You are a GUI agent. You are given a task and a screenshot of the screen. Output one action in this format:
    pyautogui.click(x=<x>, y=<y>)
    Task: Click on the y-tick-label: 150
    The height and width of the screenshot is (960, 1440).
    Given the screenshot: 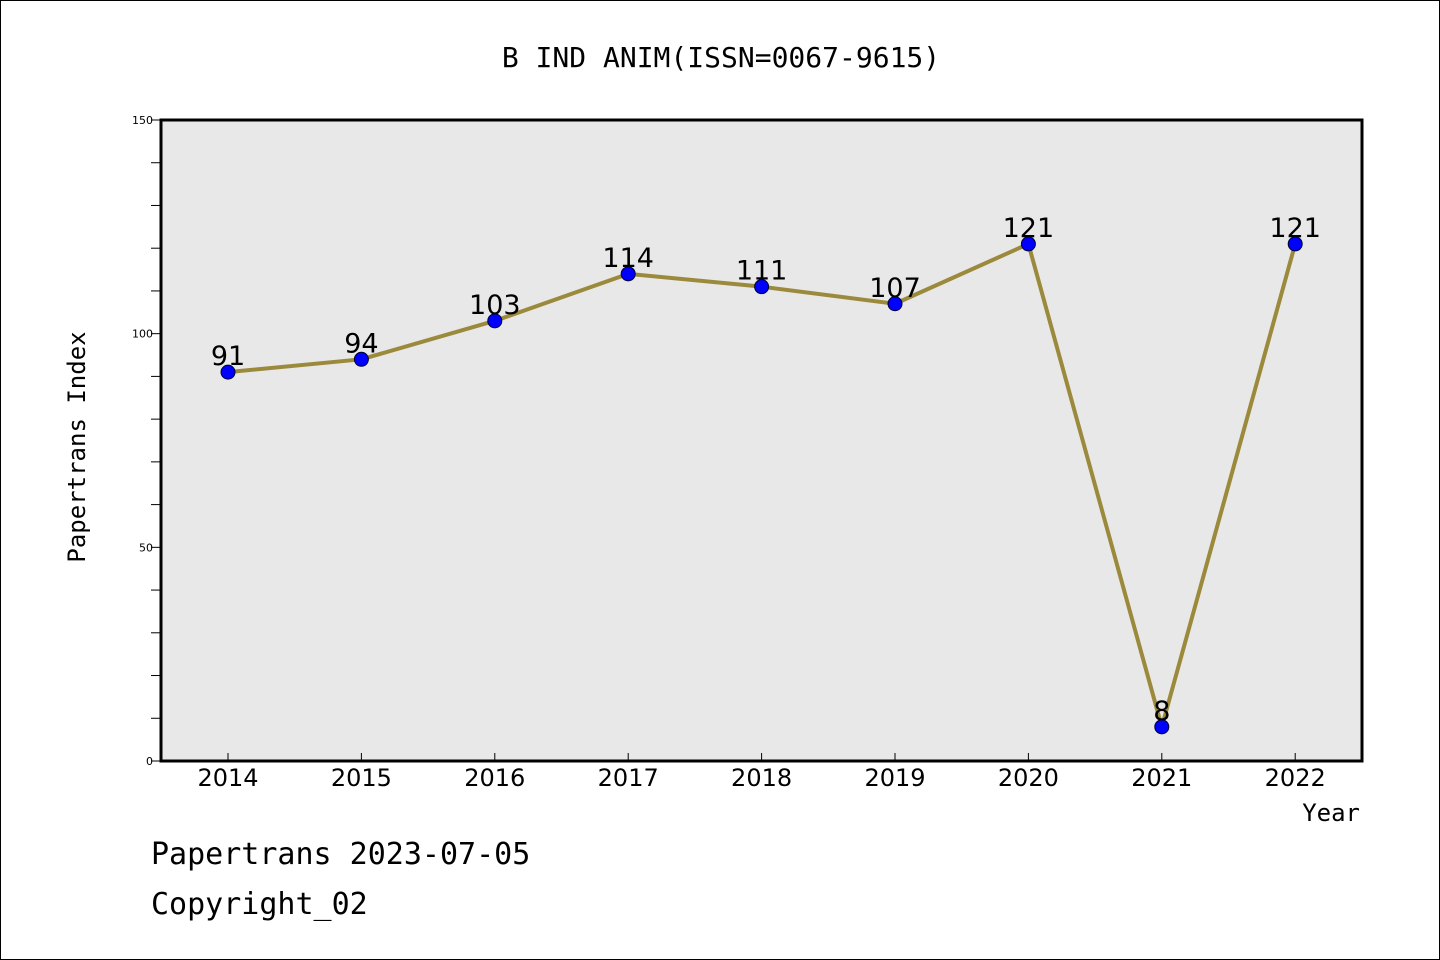 What is the action you would take?
    pyautogui.click(x=142, y=120)
    